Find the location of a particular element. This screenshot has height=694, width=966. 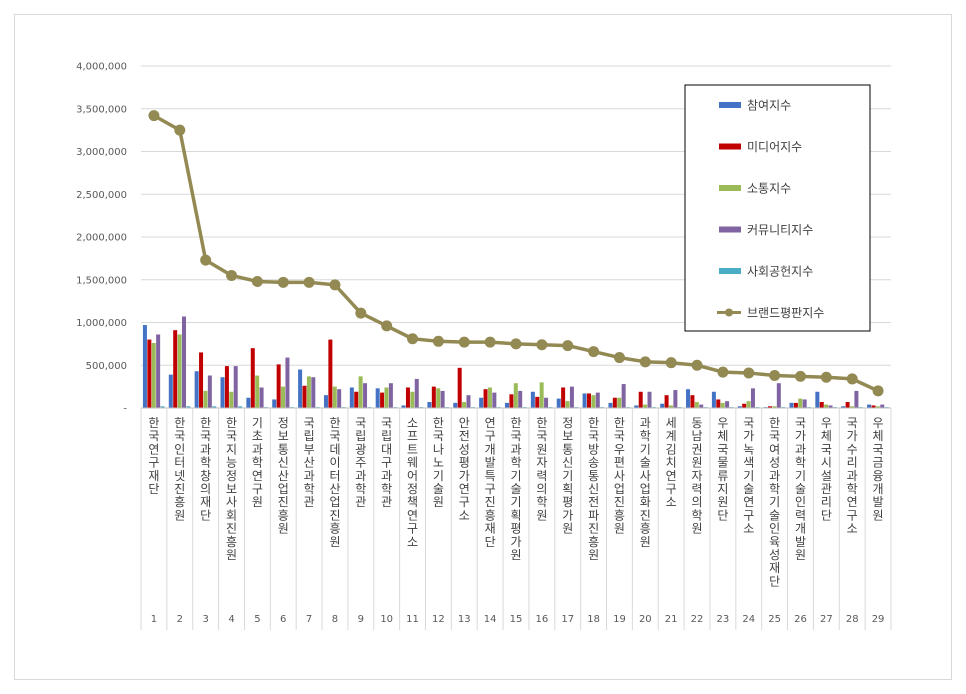

x-category-number: 29 is located at coordinates (878, 619).